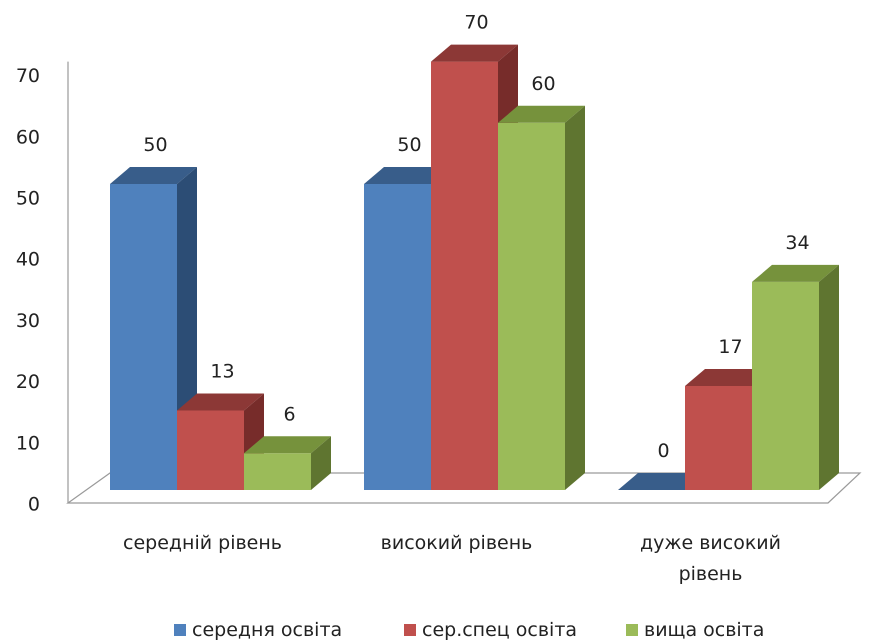 Image resolution: width=876 pixels, height=643 pixels. What do you see at coordinates (457, 543) in the screenshot?
I see `category-label: високий рівень` at bounding box center [457, 543].